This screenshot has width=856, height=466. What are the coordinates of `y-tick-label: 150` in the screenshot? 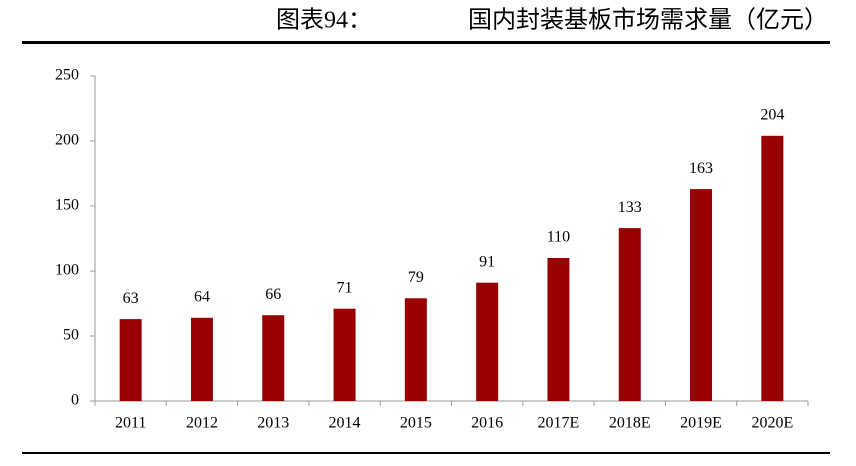 It's located at (67, 205).